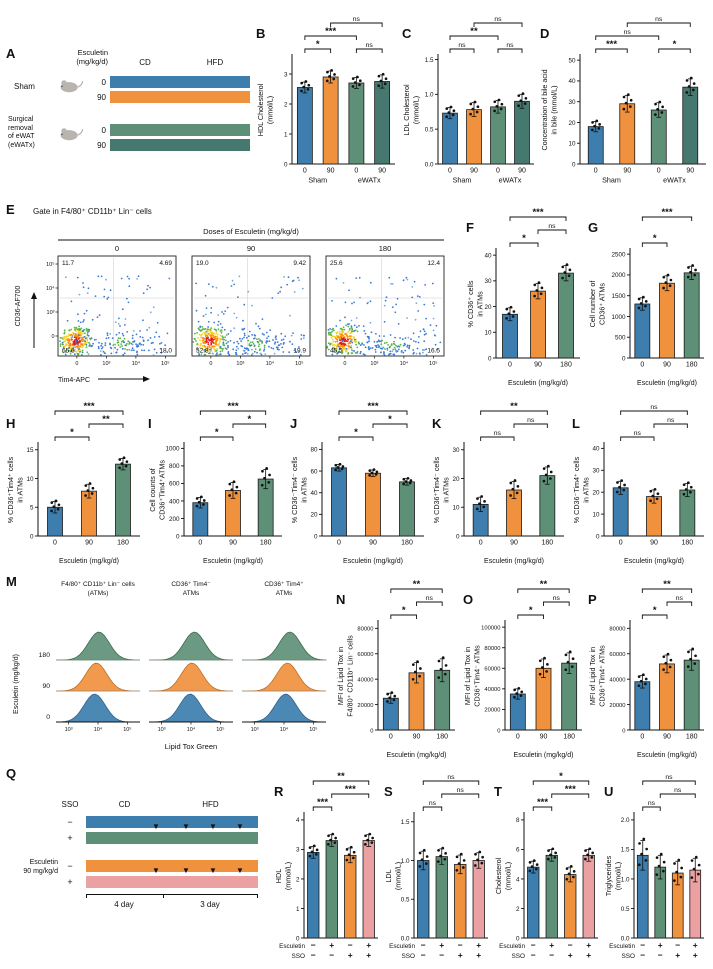 This screenshot has height=969, width=713. Describe the element at coordinates (172, 866) in the screenshot. I see `timeline-bar-esculetin-minus` at that location.